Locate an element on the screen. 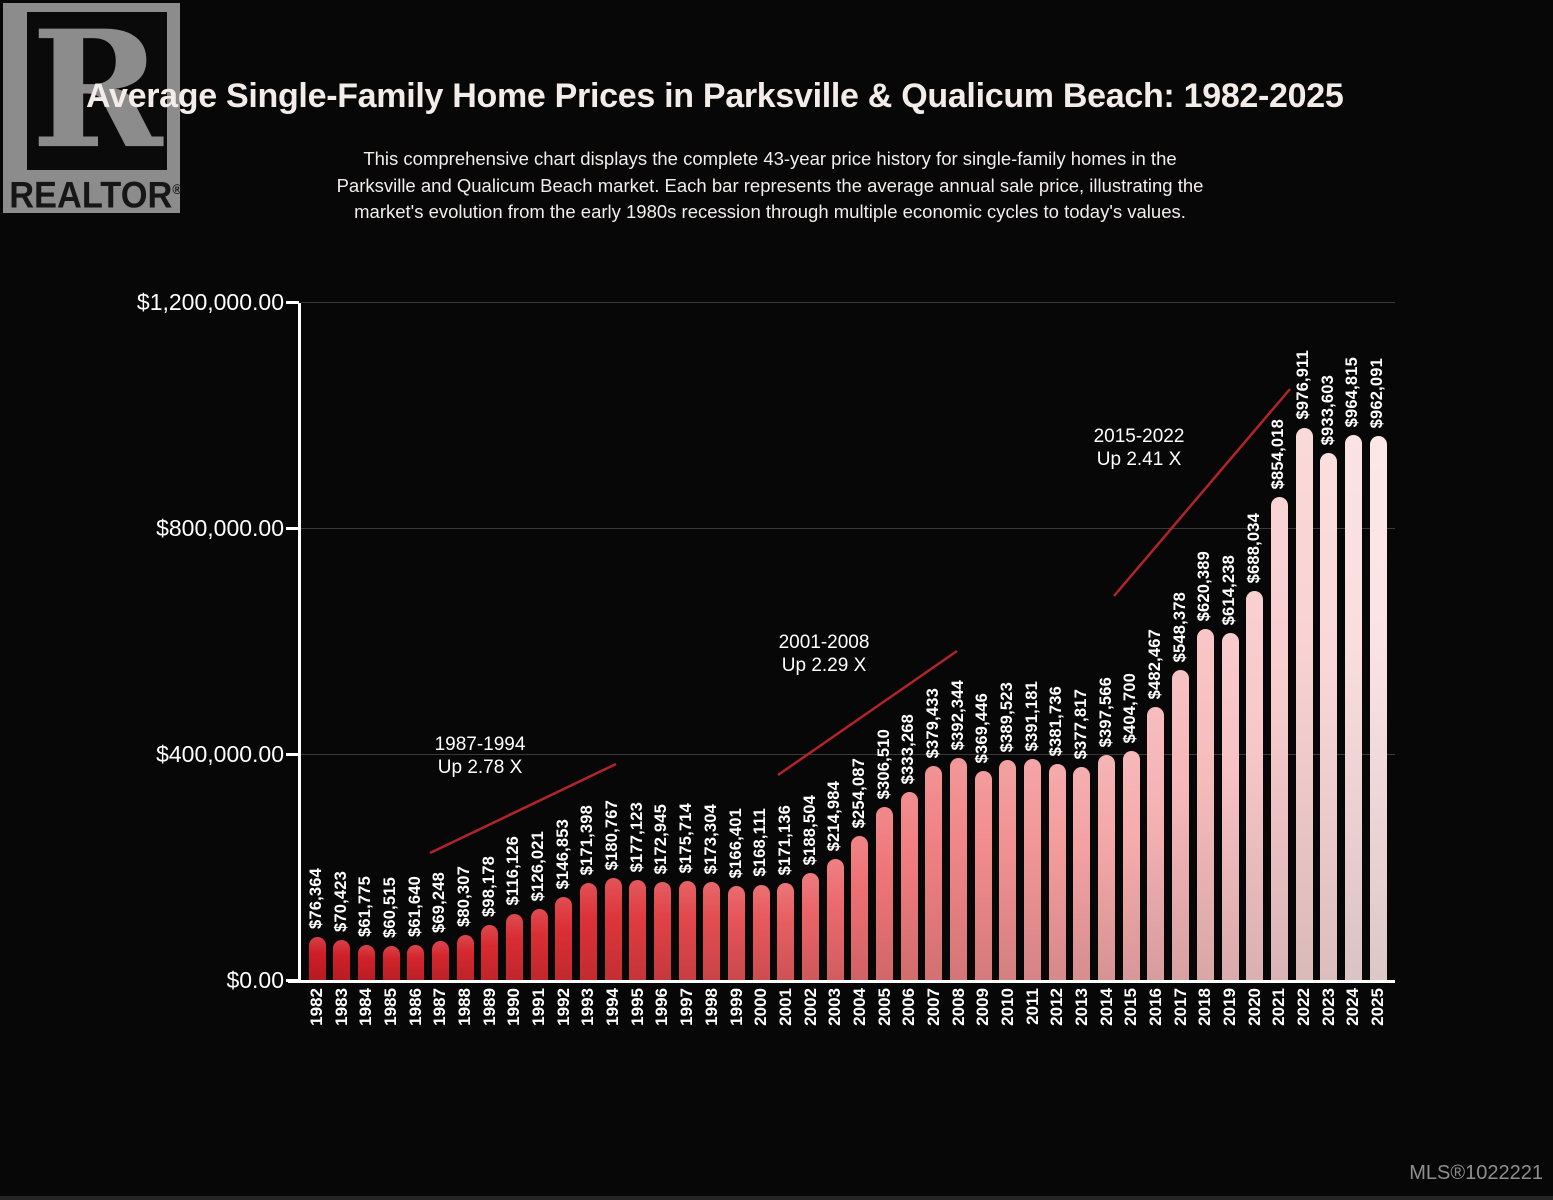  x-axis-tick-label: 2021 is located at coordinates (1279, 1007).